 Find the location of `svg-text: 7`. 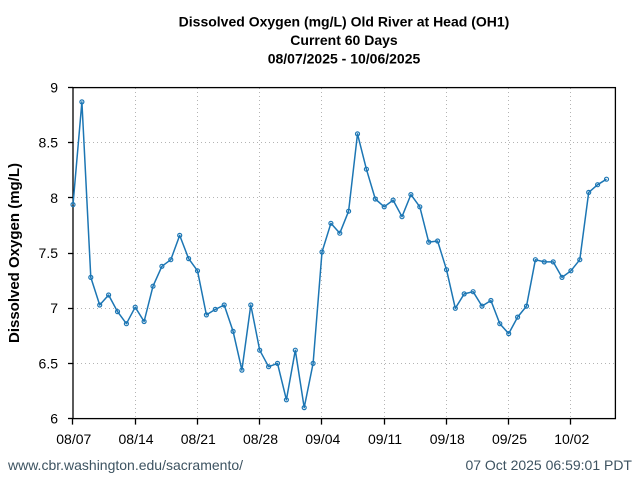

svg-text: 7 is located at coordinates (54, 308).